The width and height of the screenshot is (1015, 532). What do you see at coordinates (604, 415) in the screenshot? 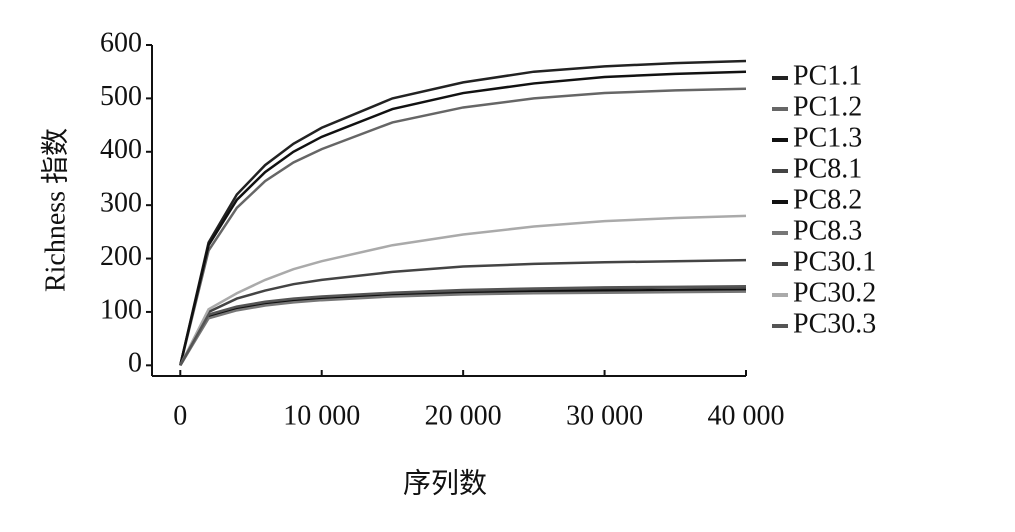
I see `x-tick-label: 30 000` at bounding box center [604, 415].